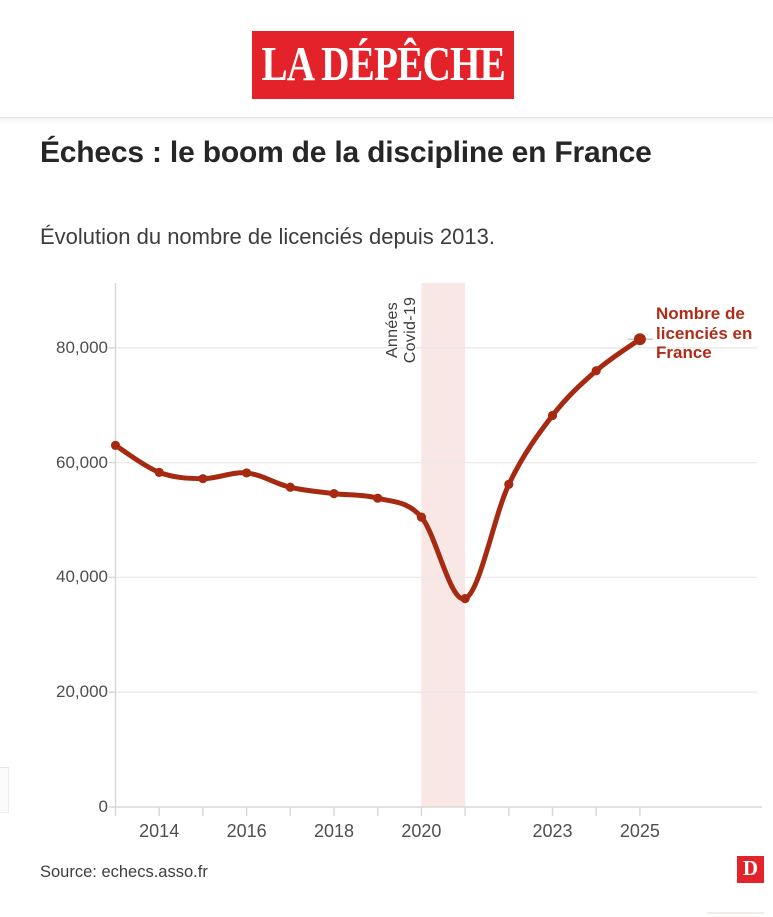 The image size is (773, 917). Describe the element at coordinates (103, 806) in the screenshot. I see `y-axis-tick-label: 0` at that location.